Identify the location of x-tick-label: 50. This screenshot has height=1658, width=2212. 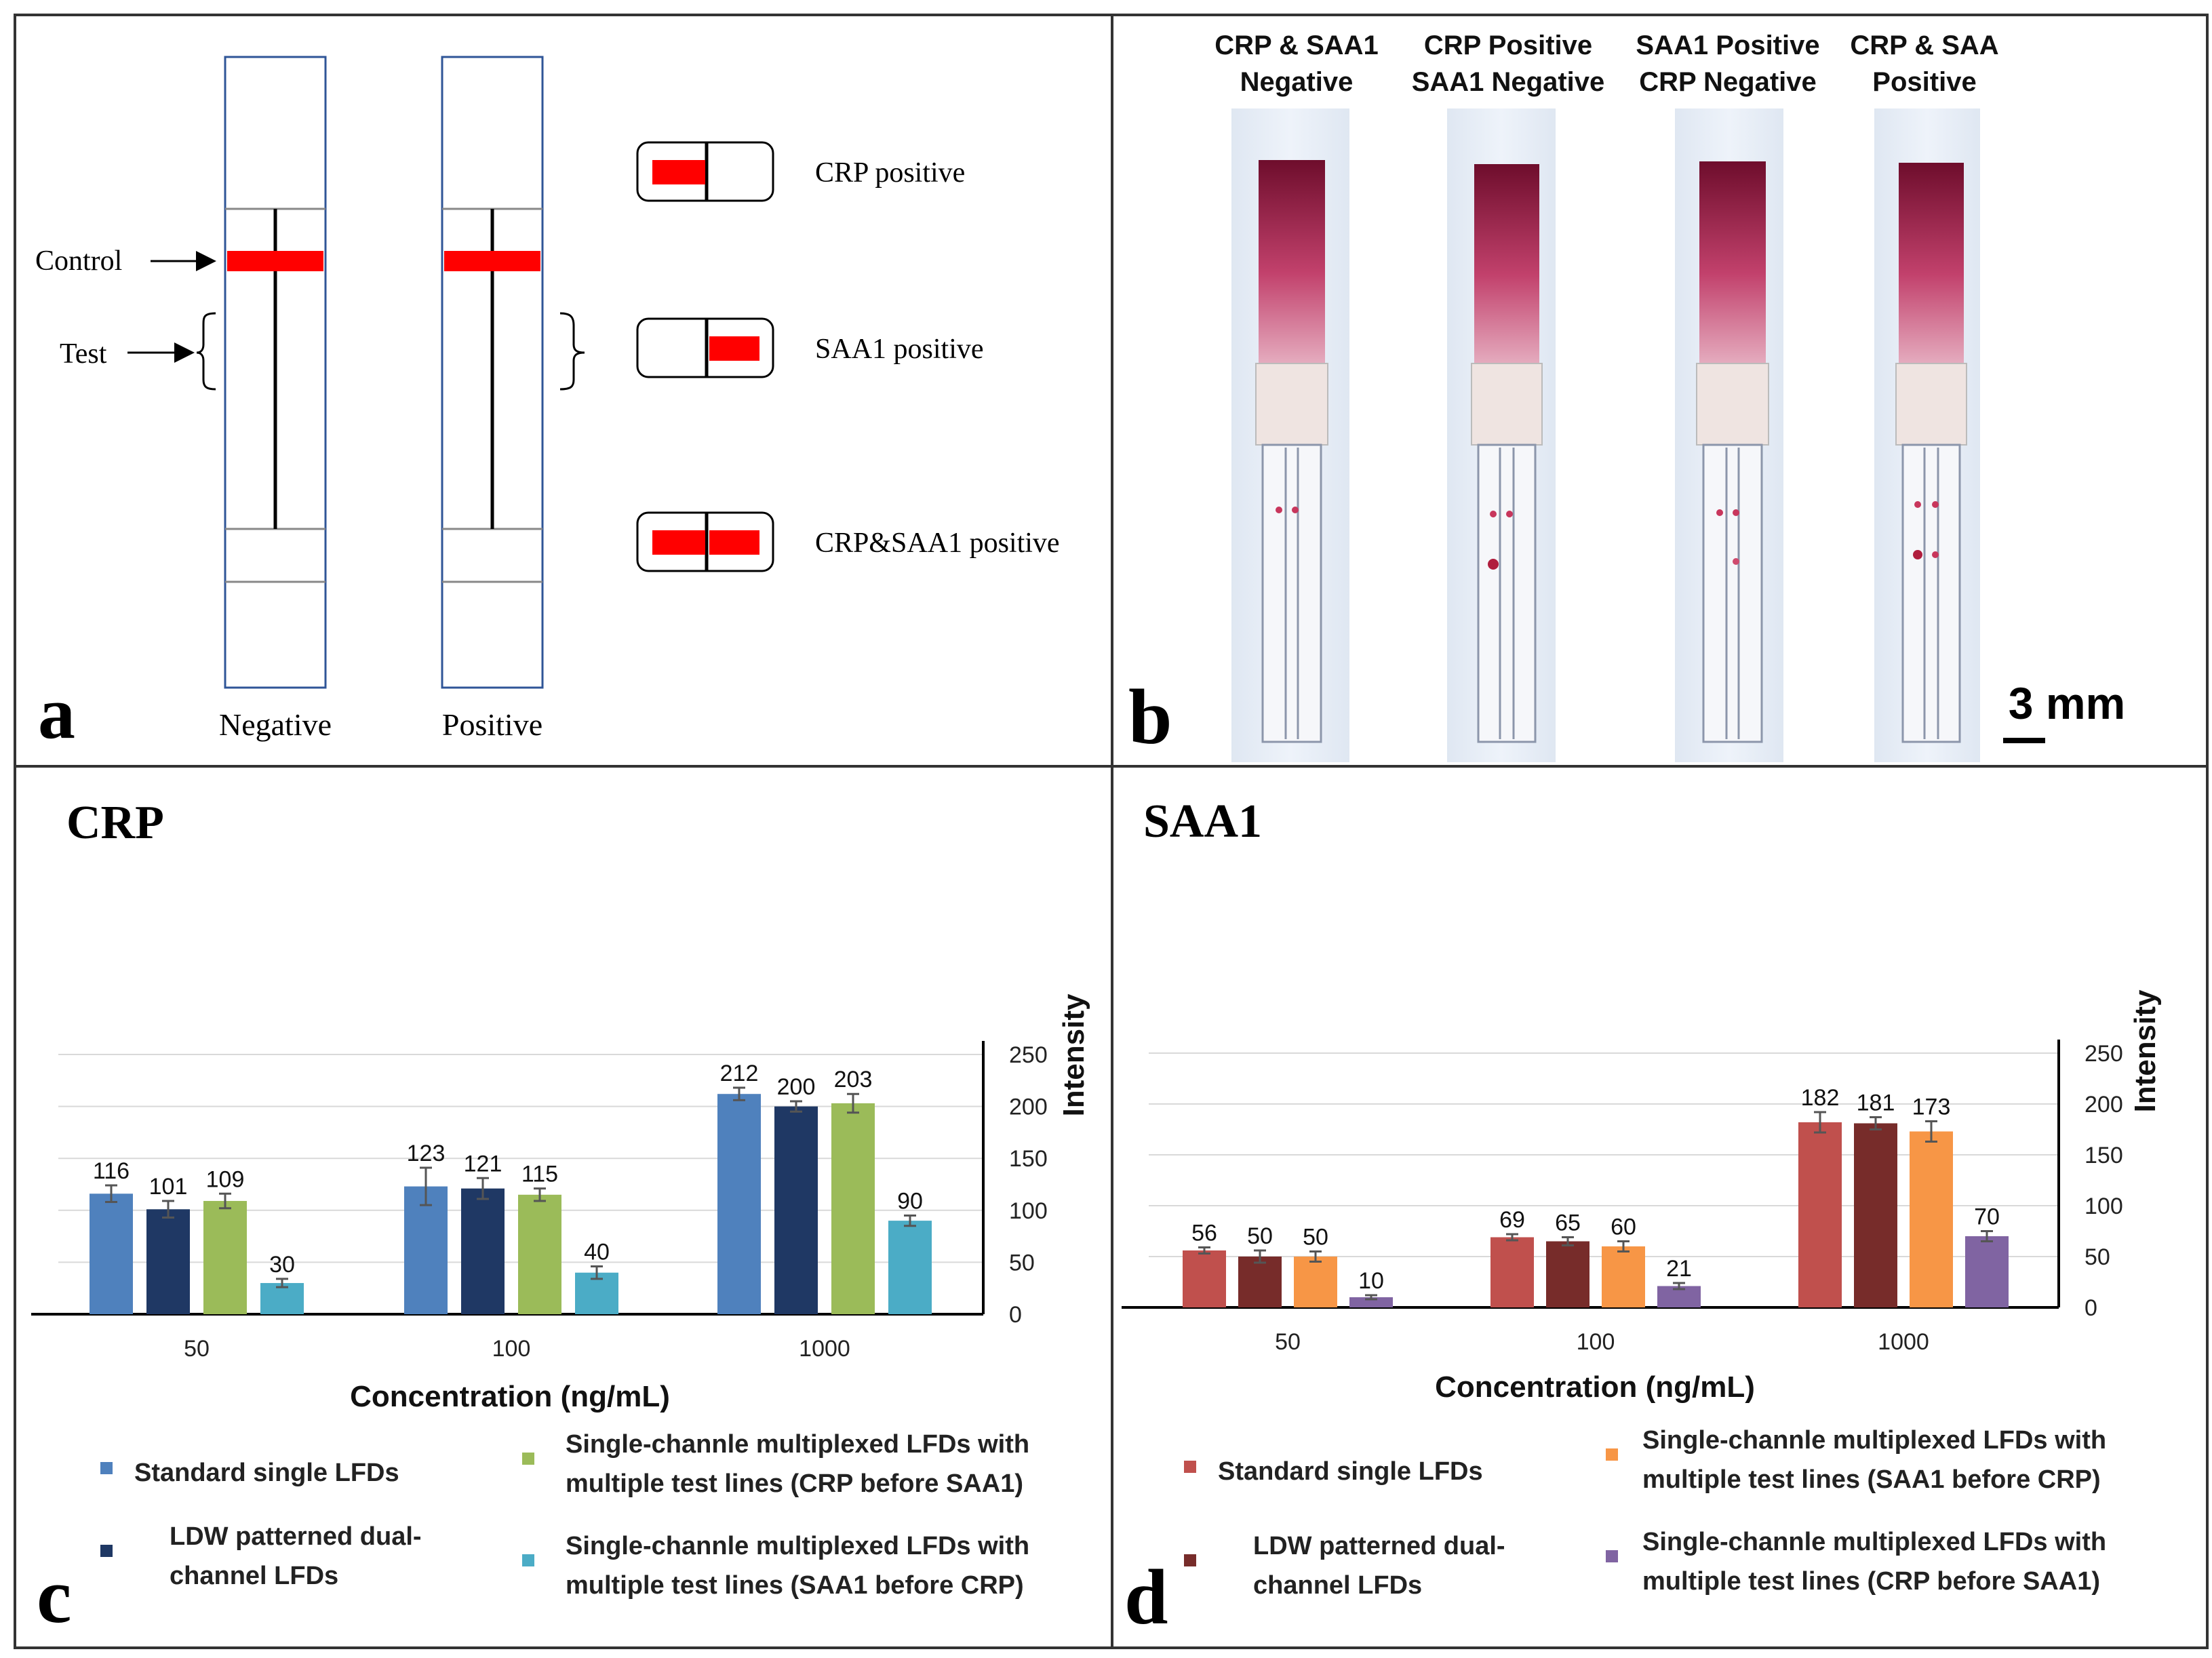
(197, 1349).